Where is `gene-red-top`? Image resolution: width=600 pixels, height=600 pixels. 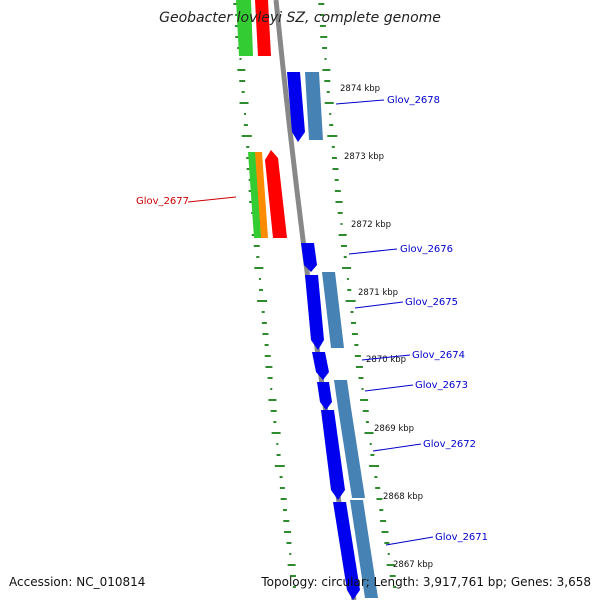
gene-red-top is located at coordinates (263, 28).